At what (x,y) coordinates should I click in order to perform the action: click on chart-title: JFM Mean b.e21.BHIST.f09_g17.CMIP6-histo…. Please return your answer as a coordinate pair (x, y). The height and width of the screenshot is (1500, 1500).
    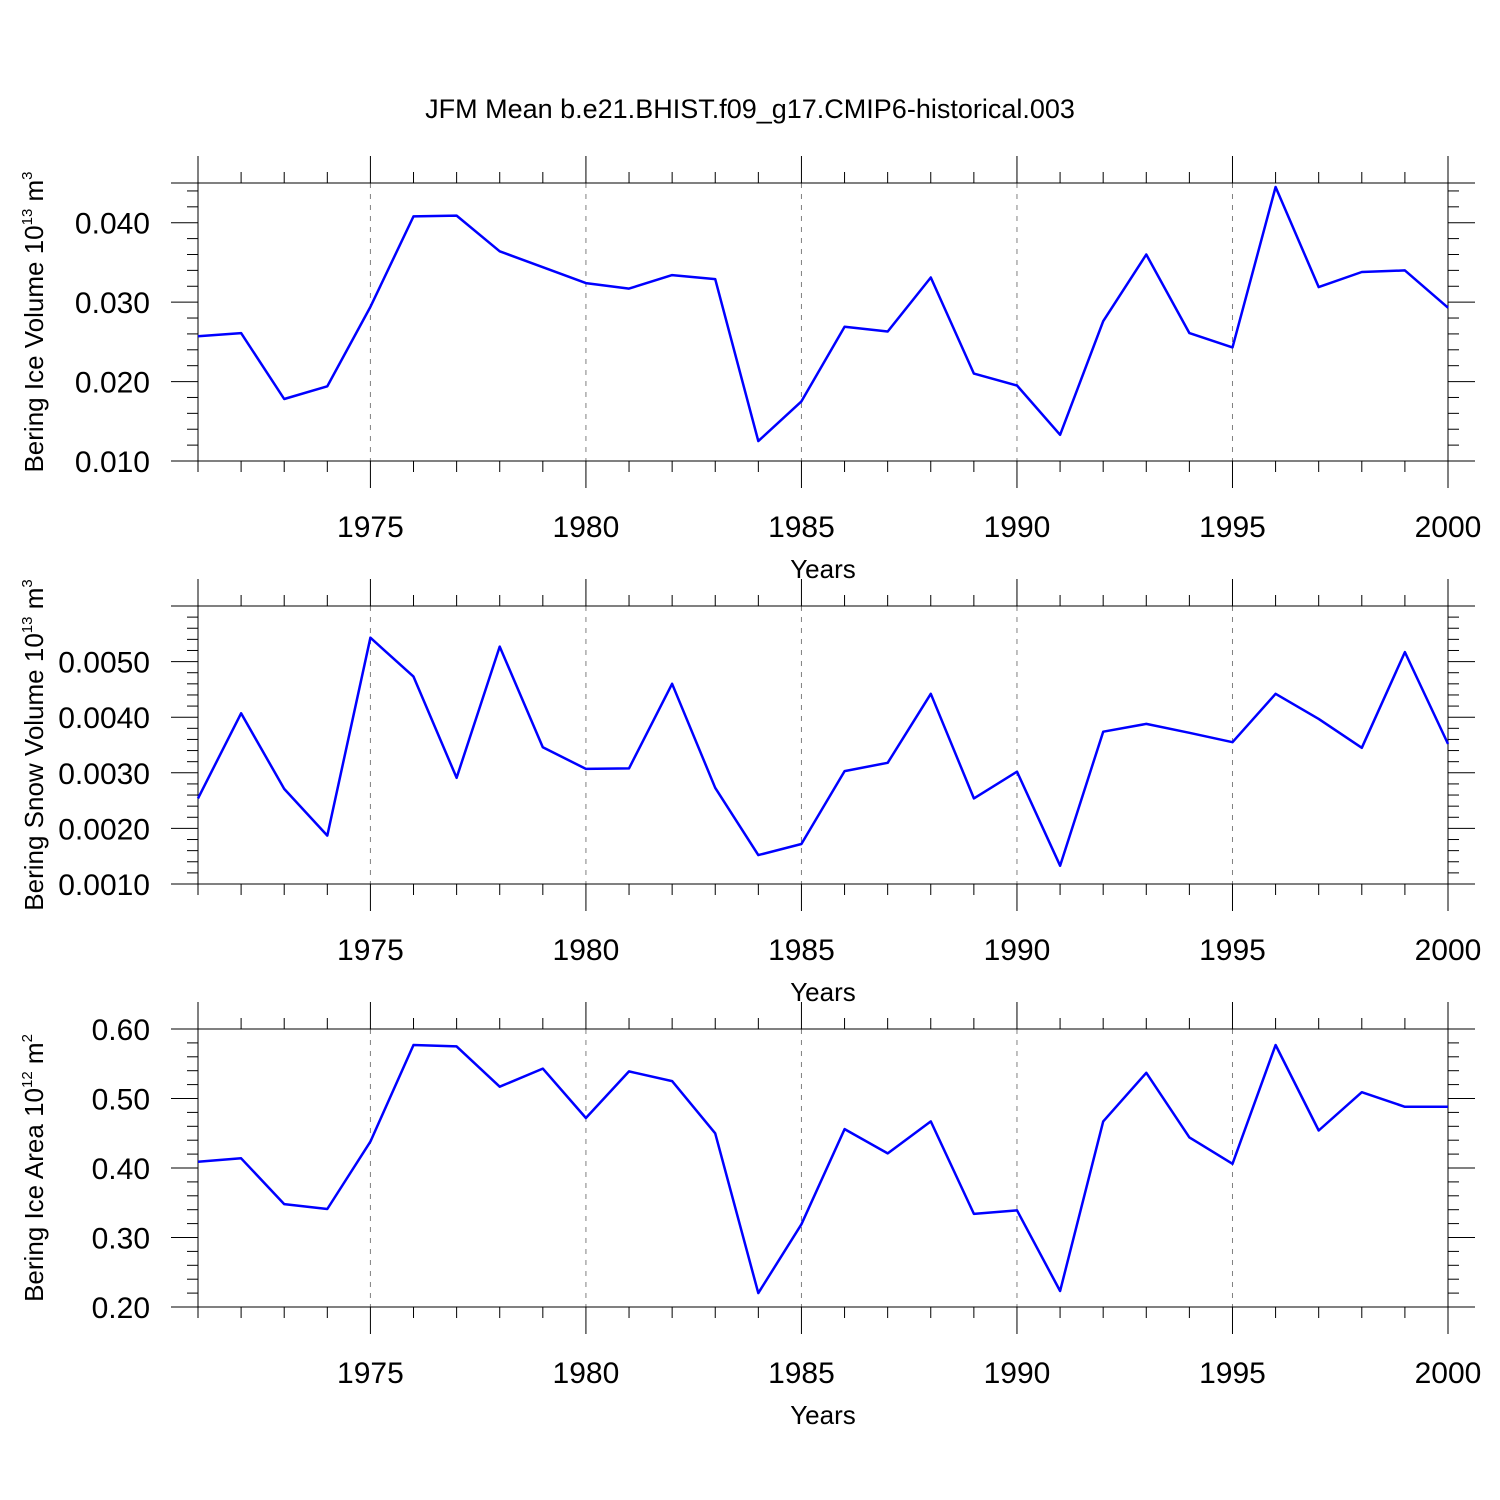
    Looking at the image, I should click on (750, 109).